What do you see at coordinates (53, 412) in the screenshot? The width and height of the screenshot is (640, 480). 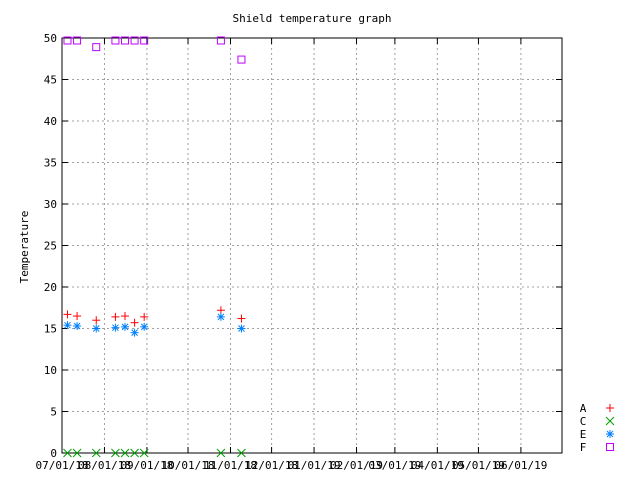 I see `y-tick-label: 5` at bounding box center [53, 412].